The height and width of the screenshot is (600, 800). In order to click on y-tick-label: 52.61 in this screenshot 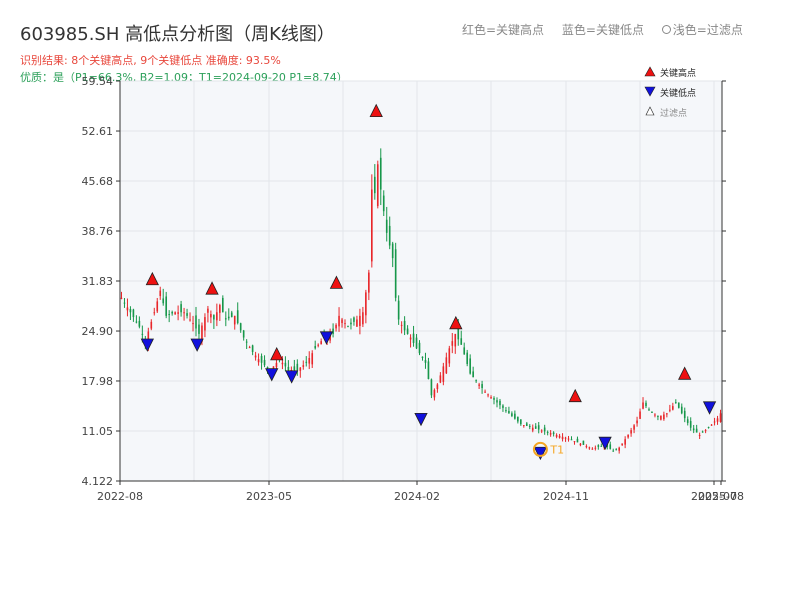, I will do `click(98, 131)`.